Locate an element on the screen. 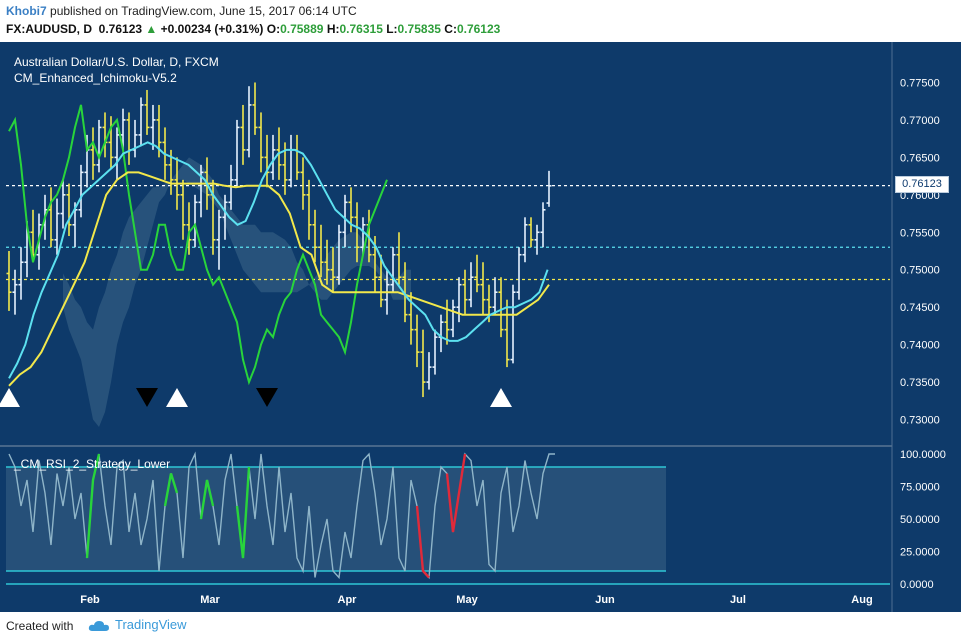  tradingview-brand: TradingView is located at coordinates (137, 624).